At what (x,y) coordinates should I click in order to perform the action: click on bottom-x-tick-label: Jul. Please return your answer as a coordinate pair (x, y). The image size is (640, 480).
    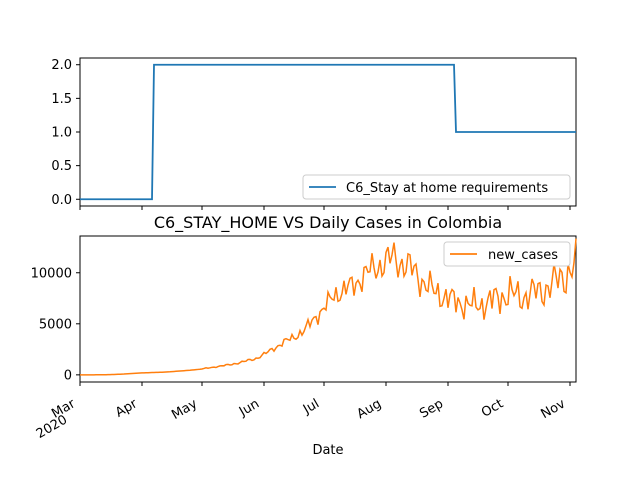
    Looking at the image, I should click on (311, 406).